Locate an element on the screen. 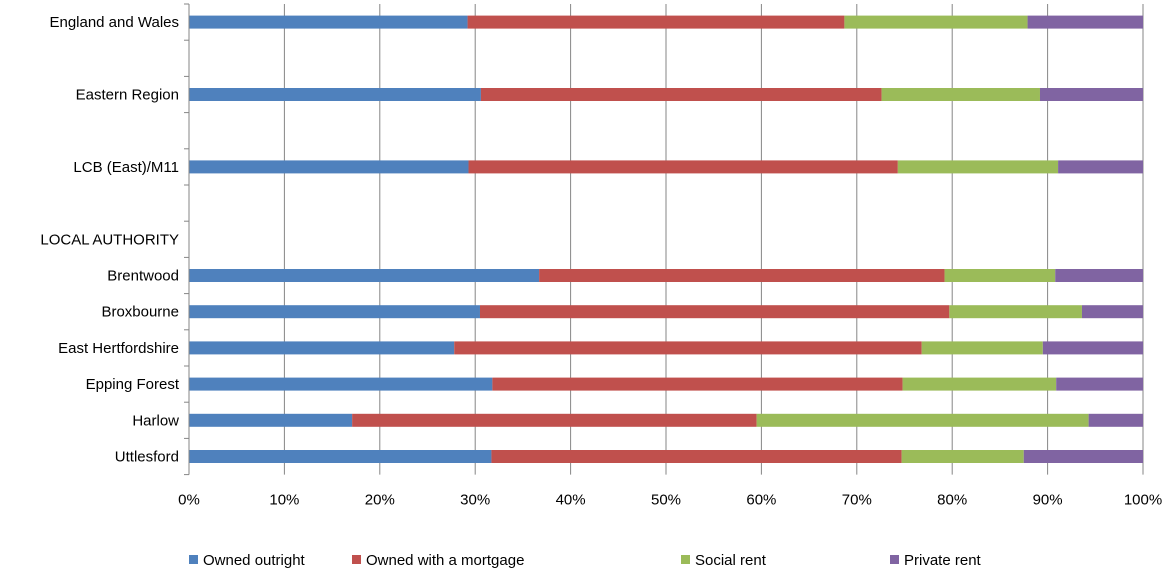 This screenshot has width=1169, height=583. x-tick-label: 50% is located at coordinates (666, 500).